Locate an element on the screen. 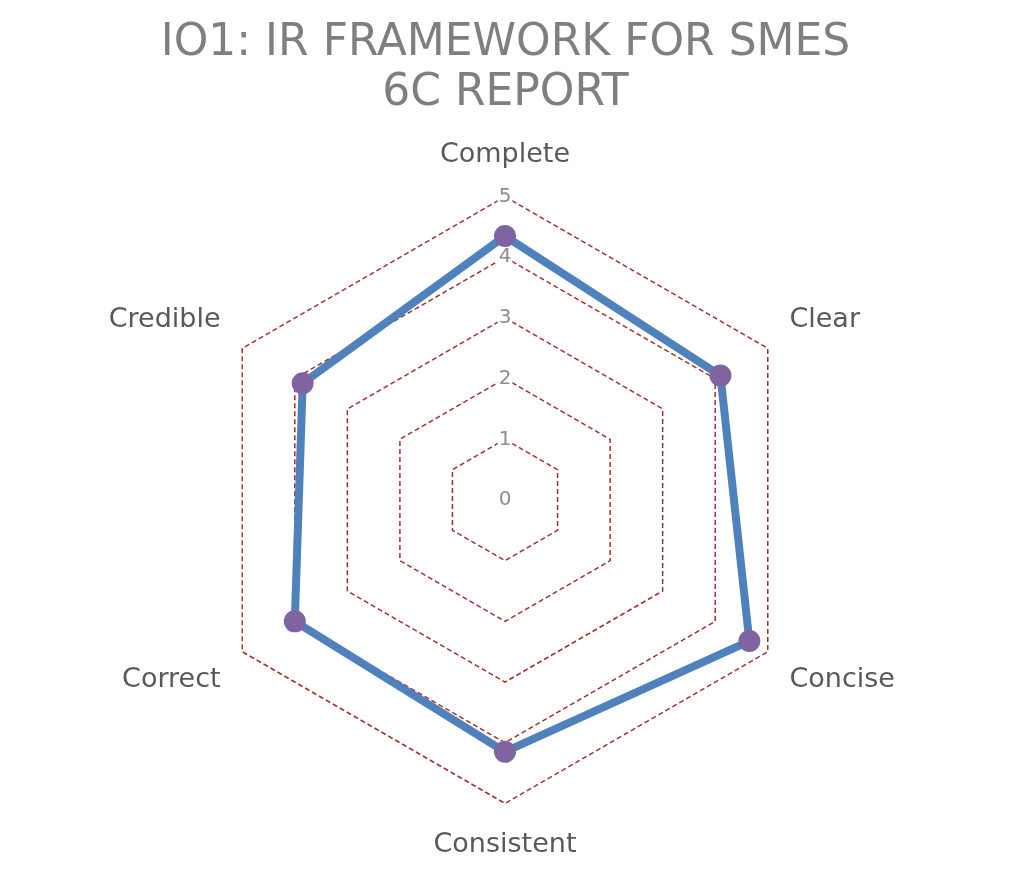 The width and height of the screenshot is (1011, 878). y-tick-label: 2 is located at coordinates (505, 376).